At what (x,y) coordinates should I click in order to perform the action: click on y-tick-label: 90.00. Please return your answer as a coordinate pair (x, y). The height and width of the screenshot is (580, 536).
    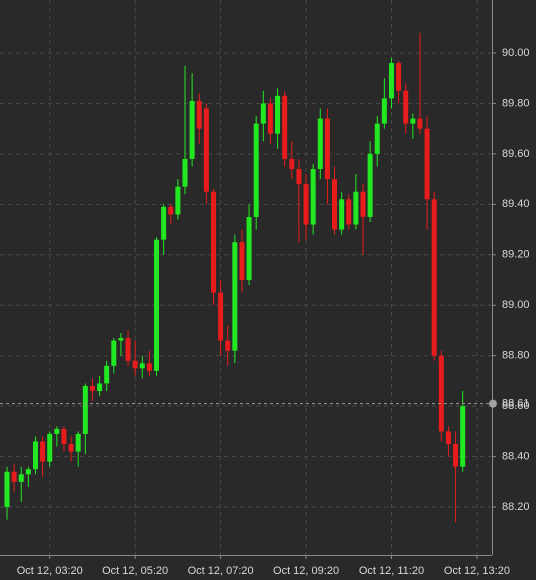
    Looking at the image, I should click on (516, 53).